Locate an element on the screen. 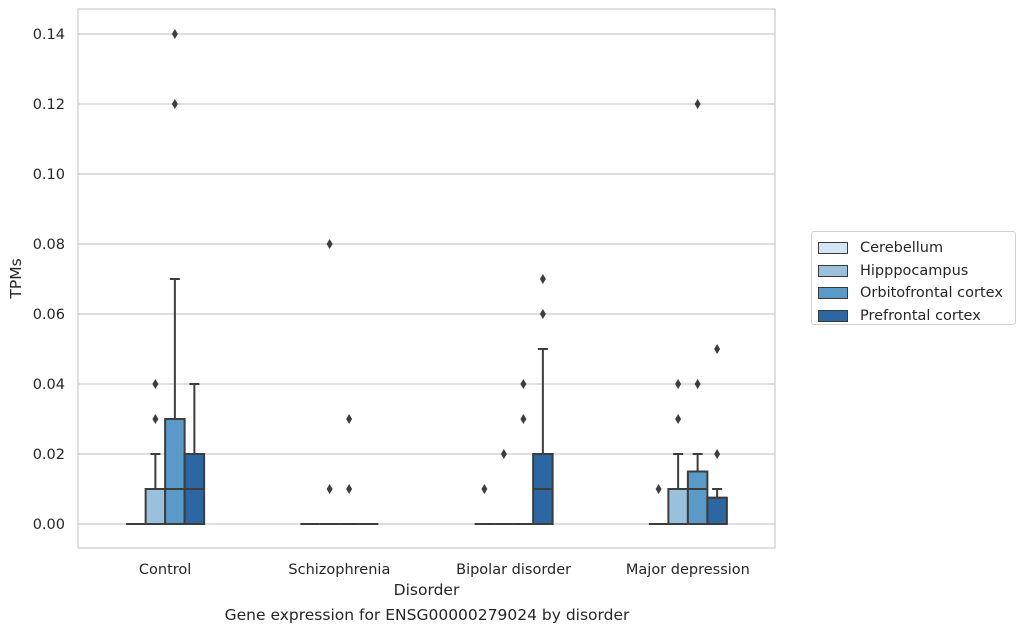  legend-item-prefrontal-cortex: Prefrontal cortex is located at coordinates (916, 316).